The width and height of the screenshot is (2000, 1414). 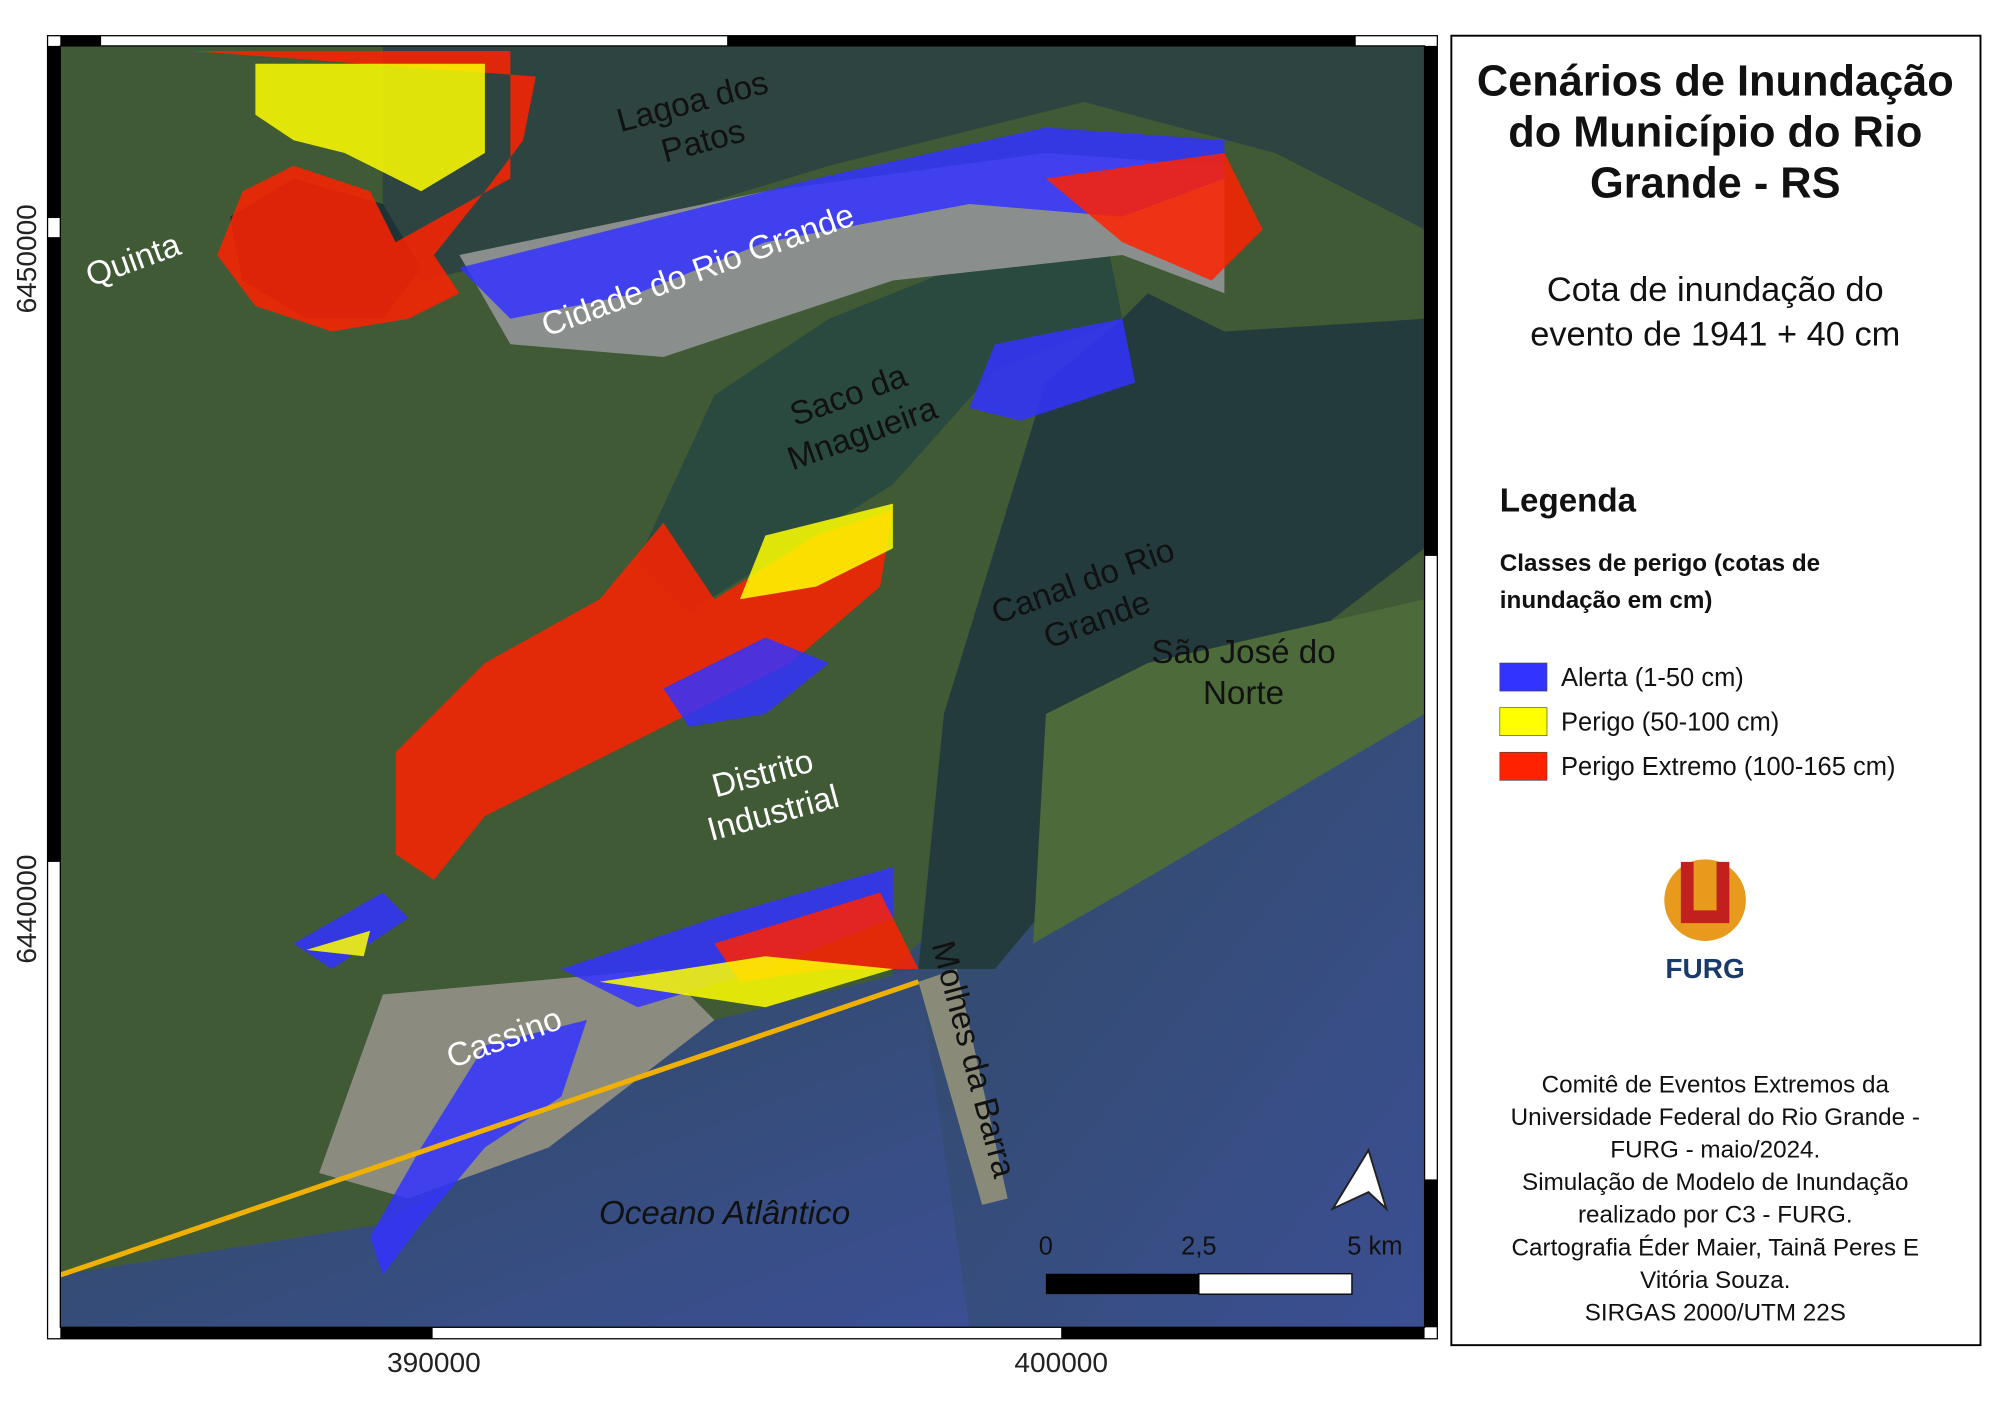 I want to click on logo-text: FURG, so click(x=1704, y=968).